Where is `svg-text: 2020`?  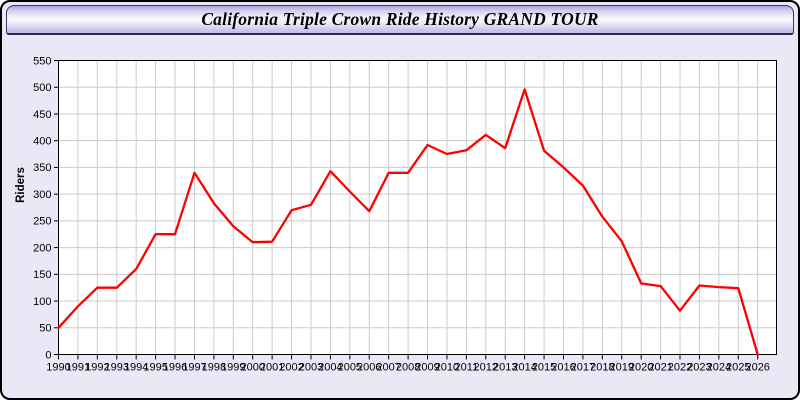
svg-text: 2020 is located at coordinates (641, 368).